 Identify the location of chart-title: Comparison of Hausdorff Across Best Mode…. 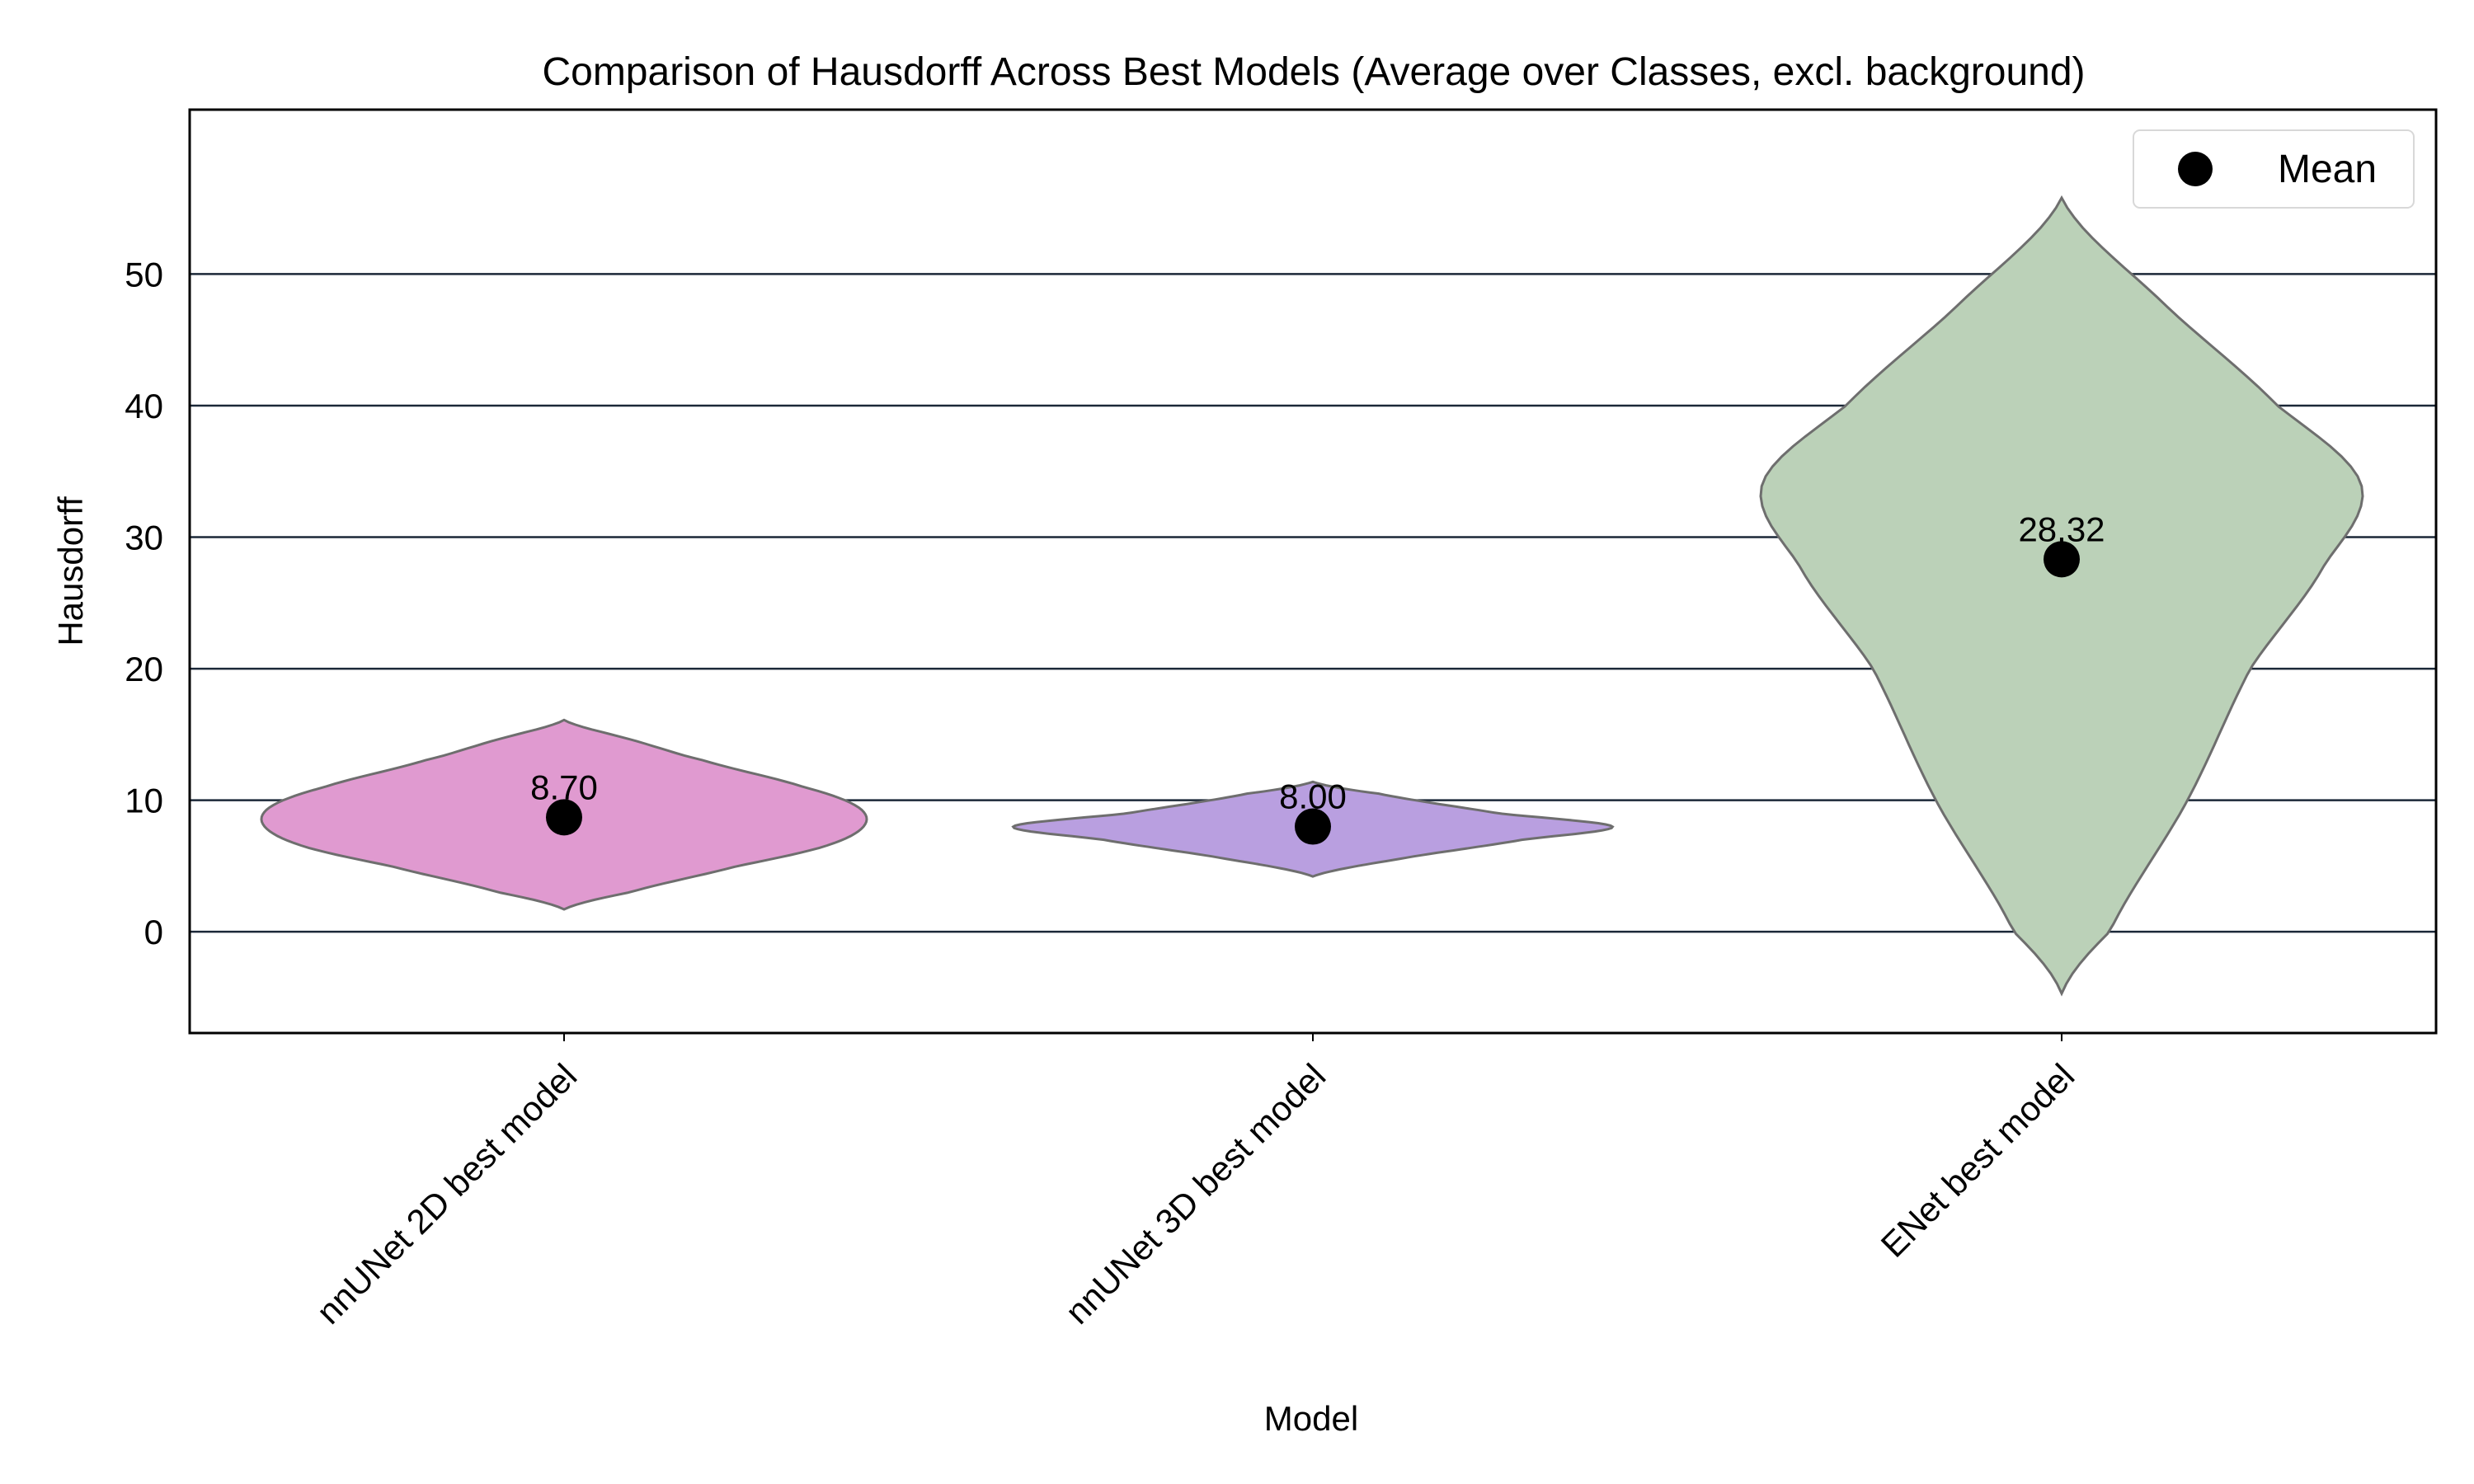
(1313, 72).